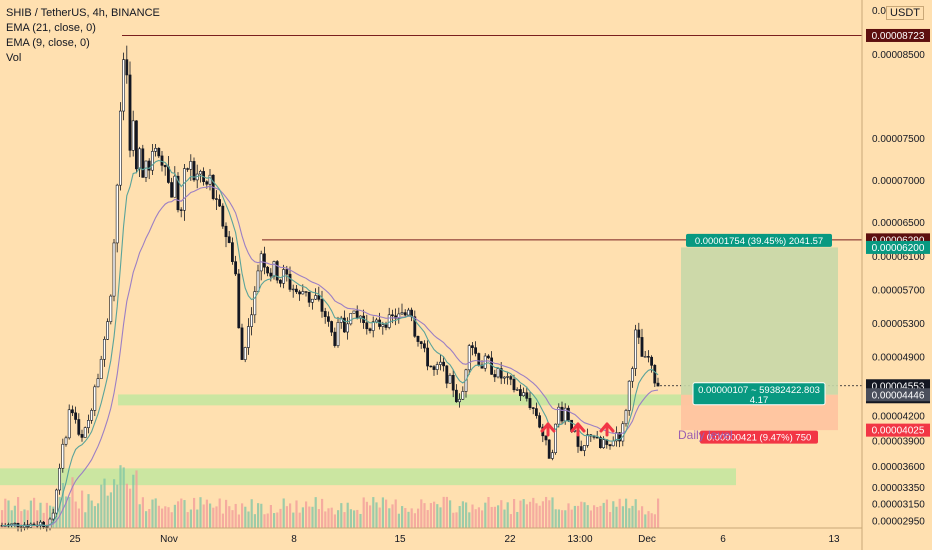 The image size is (932, 550). What do you see at coordinates (368, 477) in the screenshot?
I see `daily-level-zone` at bounding box center [368, 477].